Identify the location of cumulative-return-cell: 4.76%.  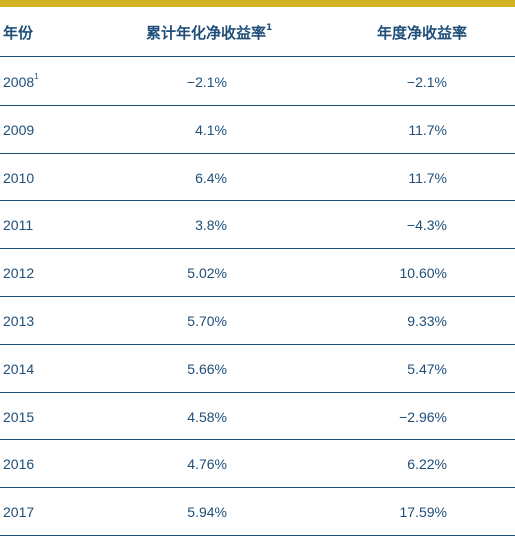
(207, 464).